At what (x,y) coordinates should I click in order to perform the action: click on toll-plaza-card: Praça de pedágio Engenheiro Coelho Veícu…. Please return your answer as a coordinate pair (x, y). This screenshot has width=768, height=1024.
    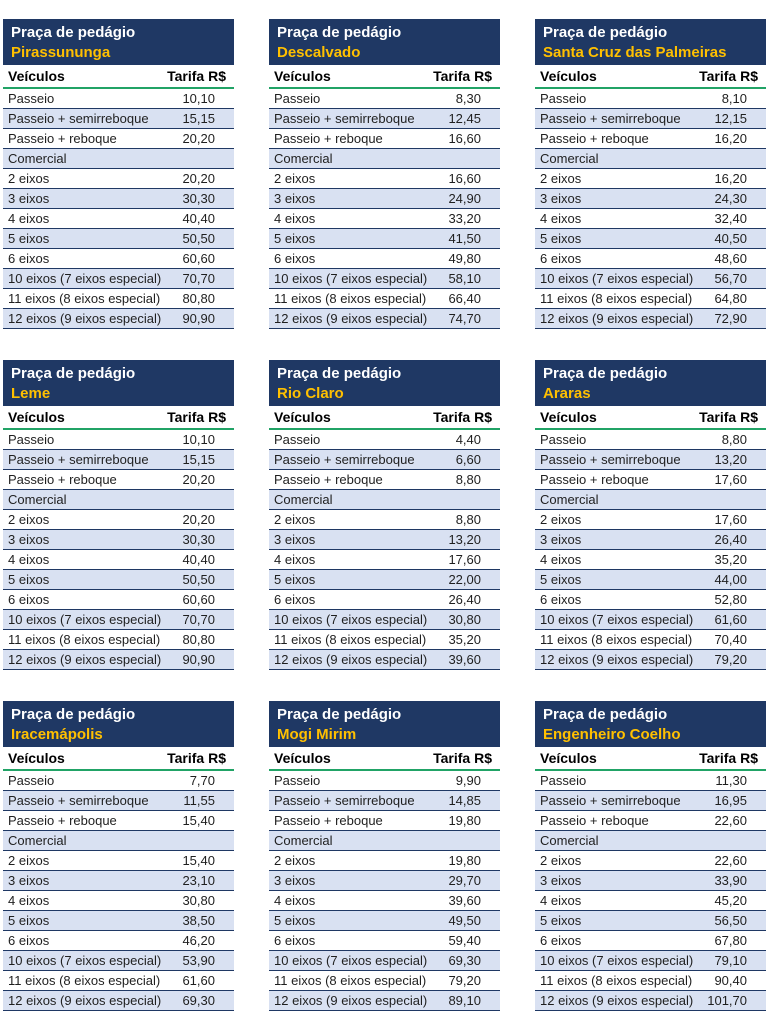
    Looking at the image, I should click on (650, 856).